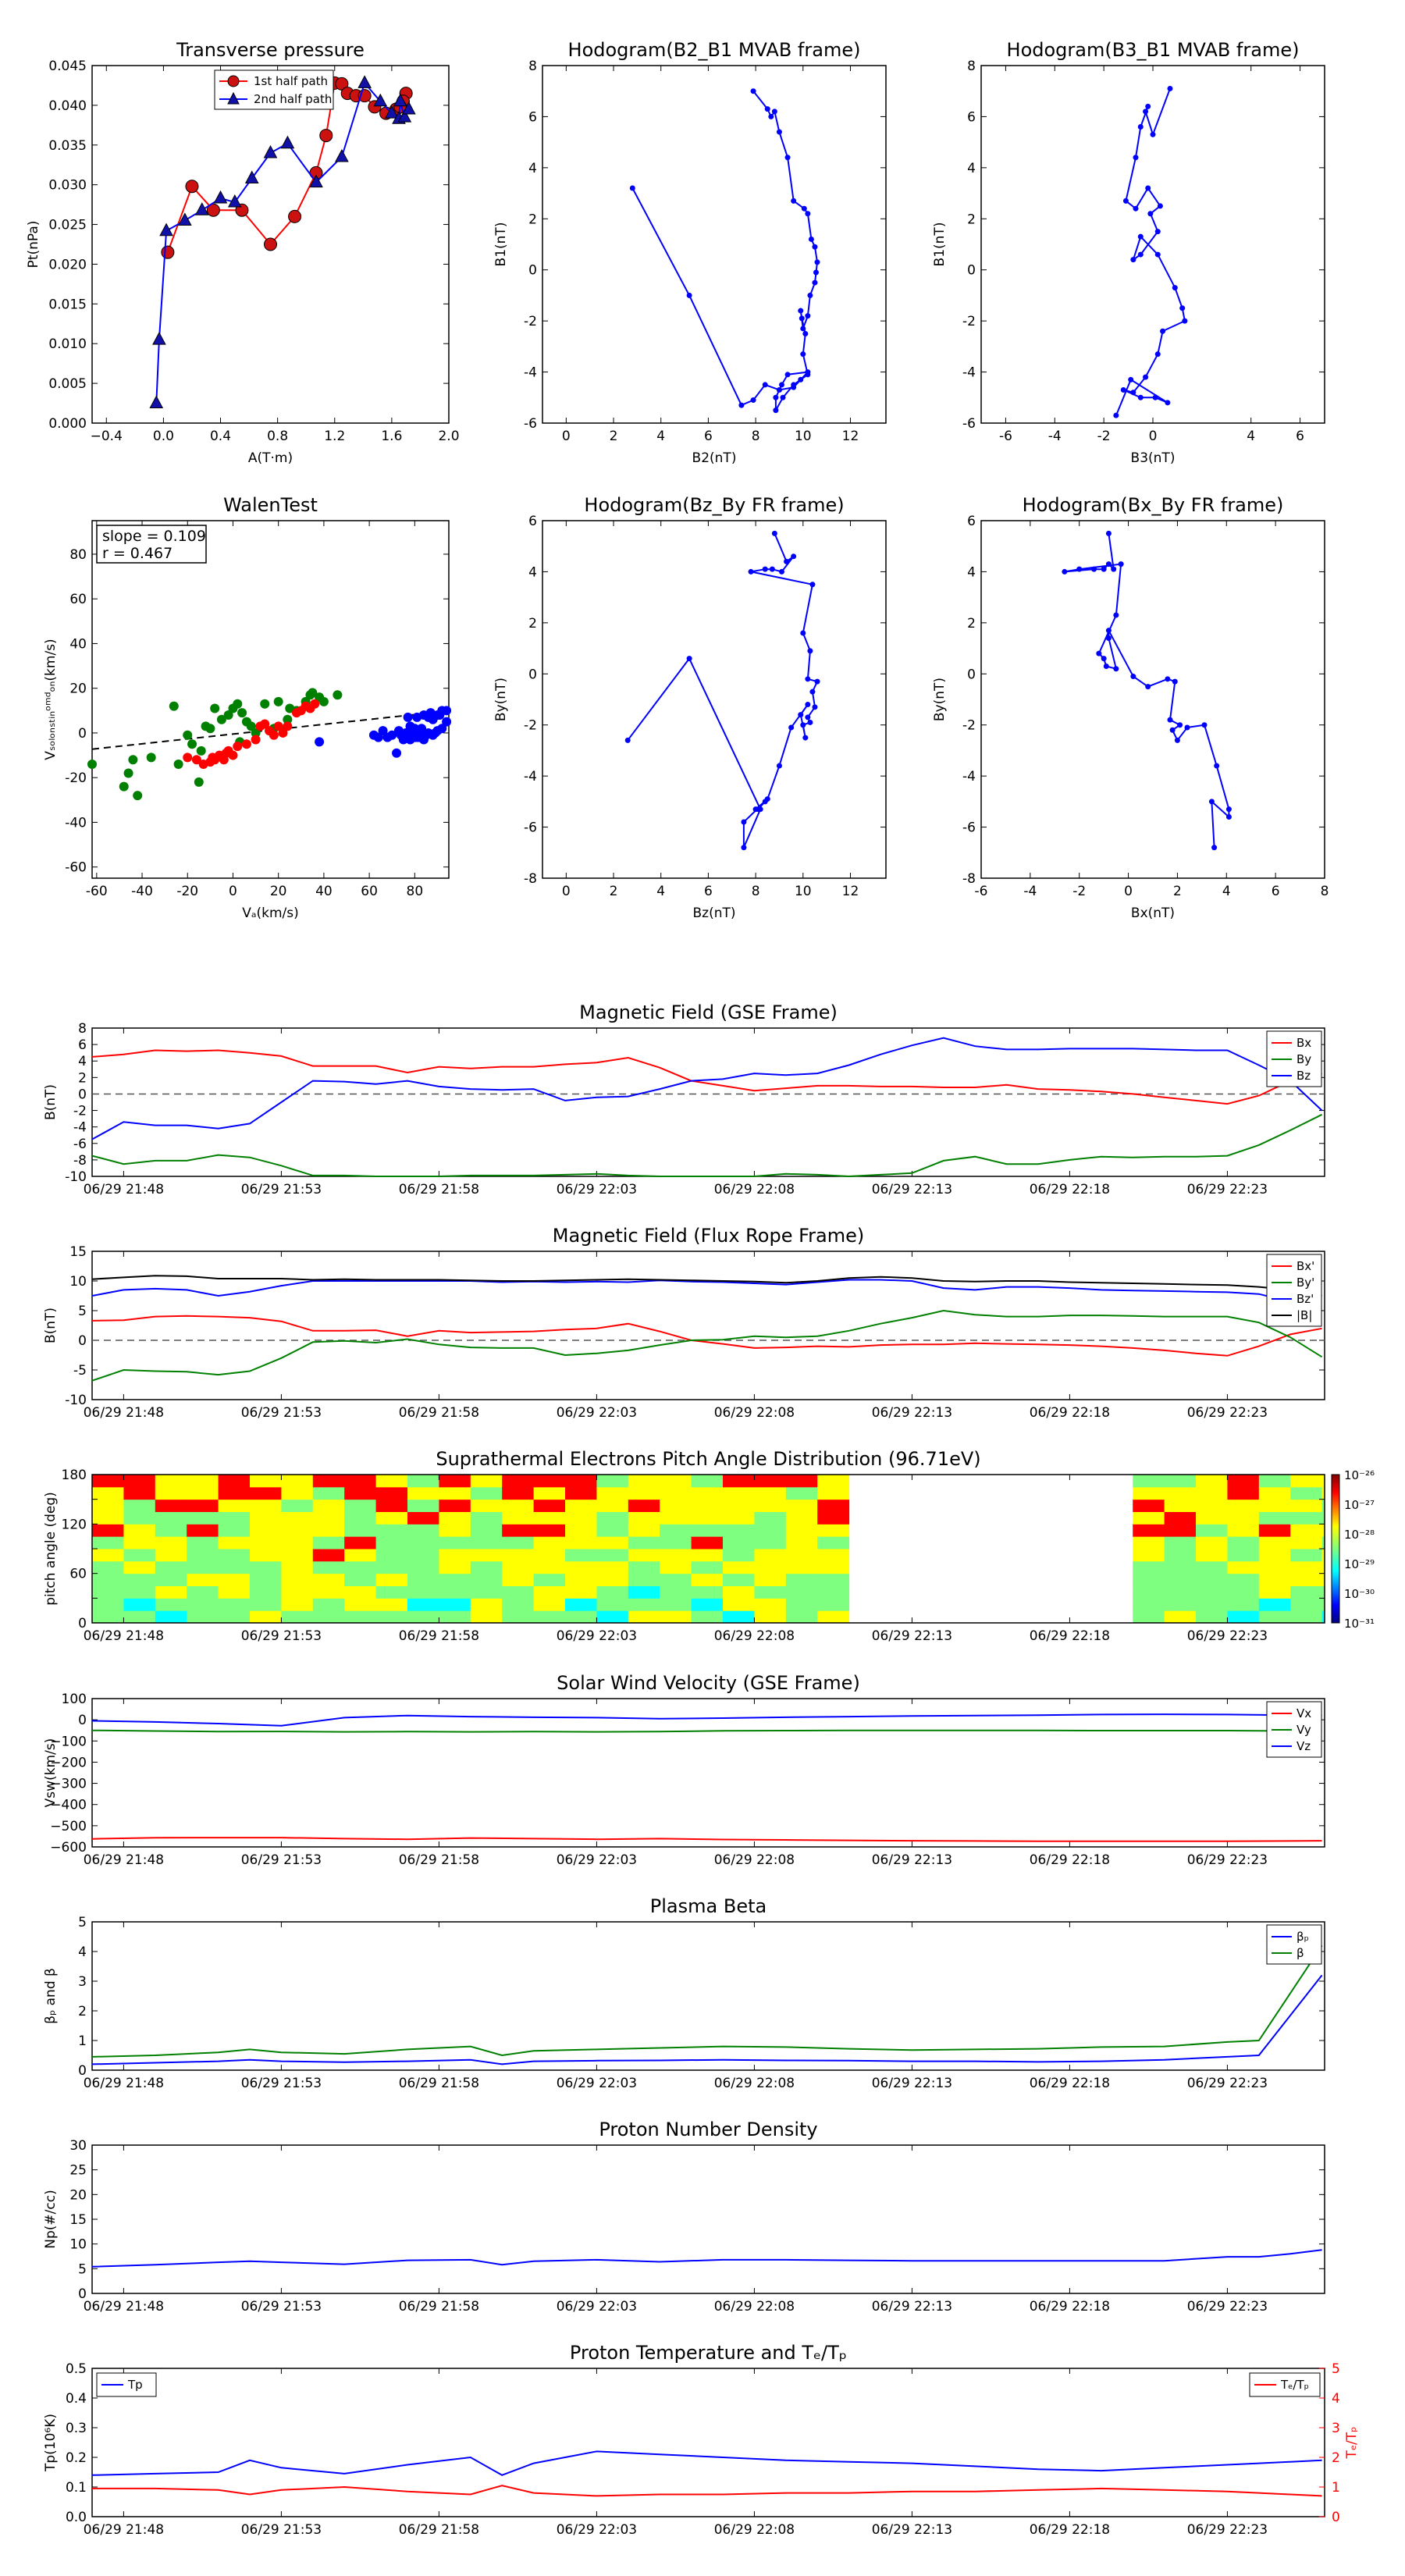  I want to click on y-tick-label: -20, so click(76, 778).